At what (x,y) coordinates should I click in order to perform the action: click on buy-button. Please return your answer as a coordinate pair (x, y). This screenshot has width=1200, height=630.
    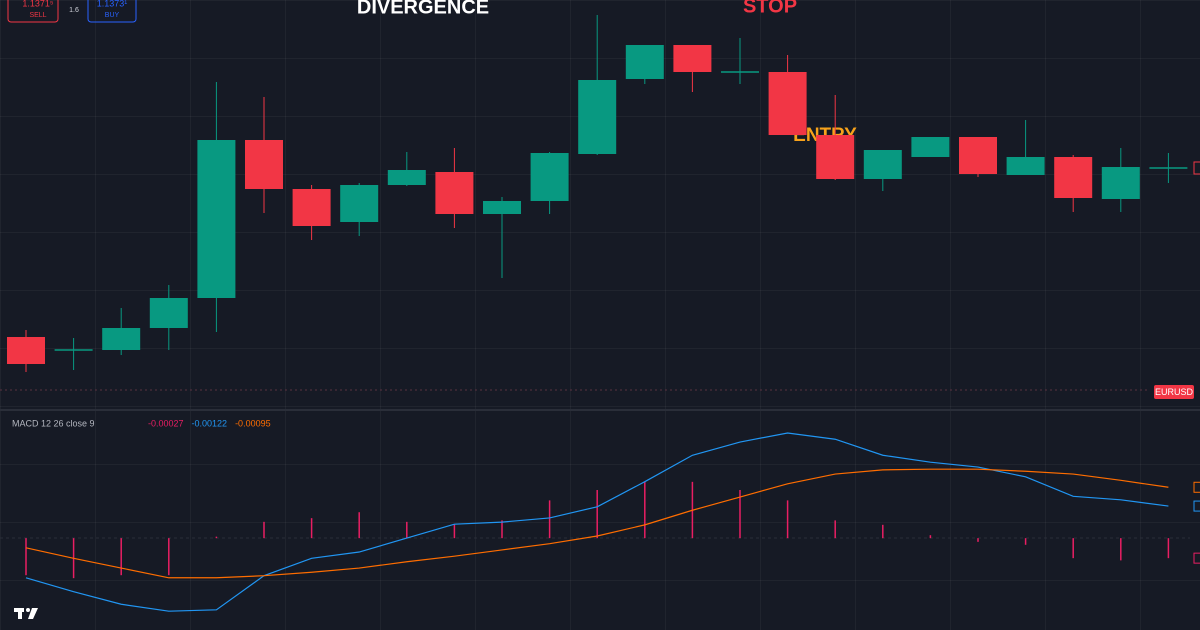
    Looking at the image, I should click on (112, 11).